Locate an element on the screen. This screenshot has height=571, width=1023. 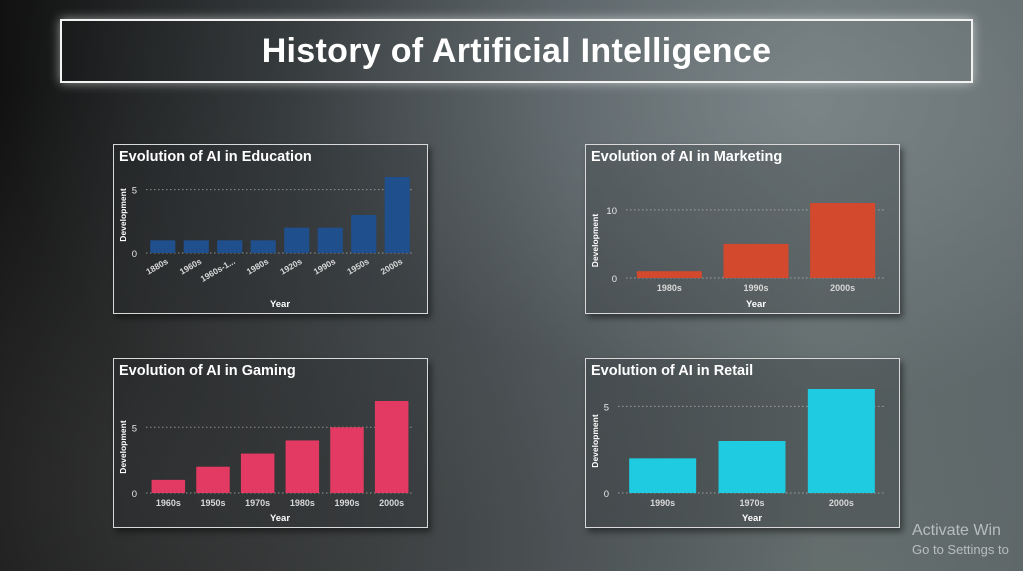
chart-title: Evolution of AI in Marketing is located at coordinates (687, 157).